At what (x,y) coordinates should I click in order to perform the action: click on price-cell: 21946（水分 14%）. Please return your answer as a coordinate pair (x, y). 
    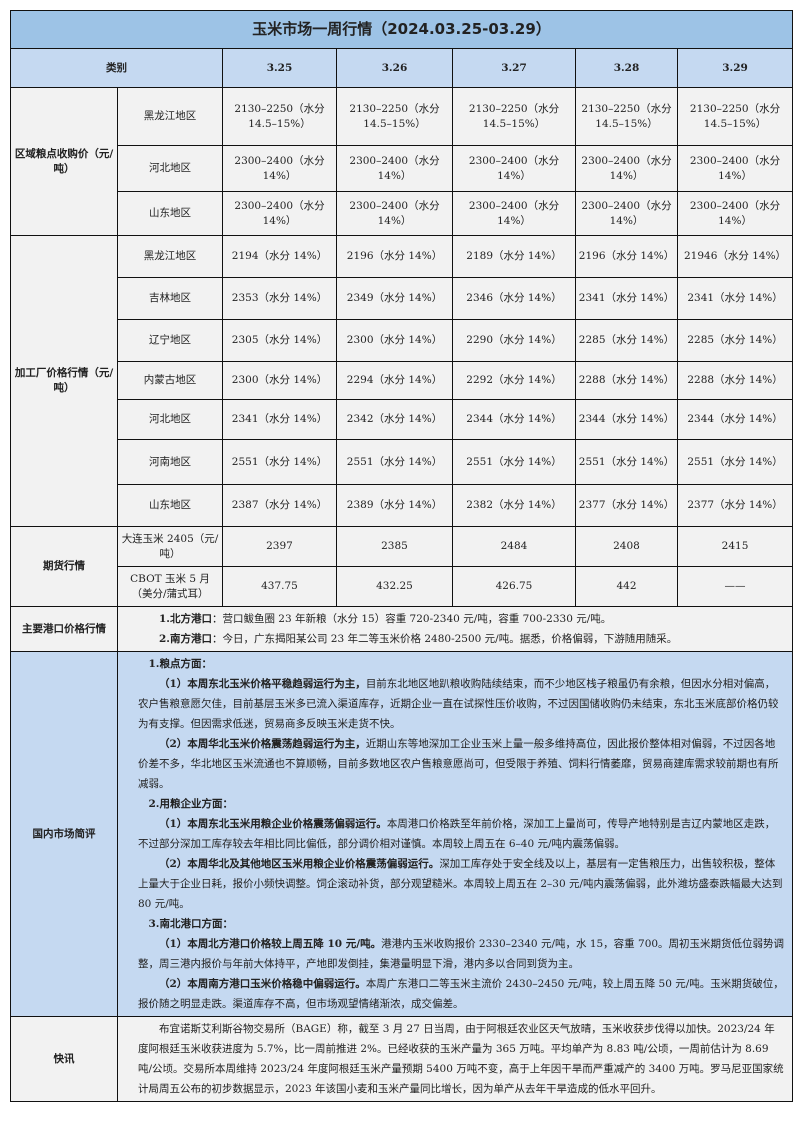
    Looking at the image, I should click on (735, 256).